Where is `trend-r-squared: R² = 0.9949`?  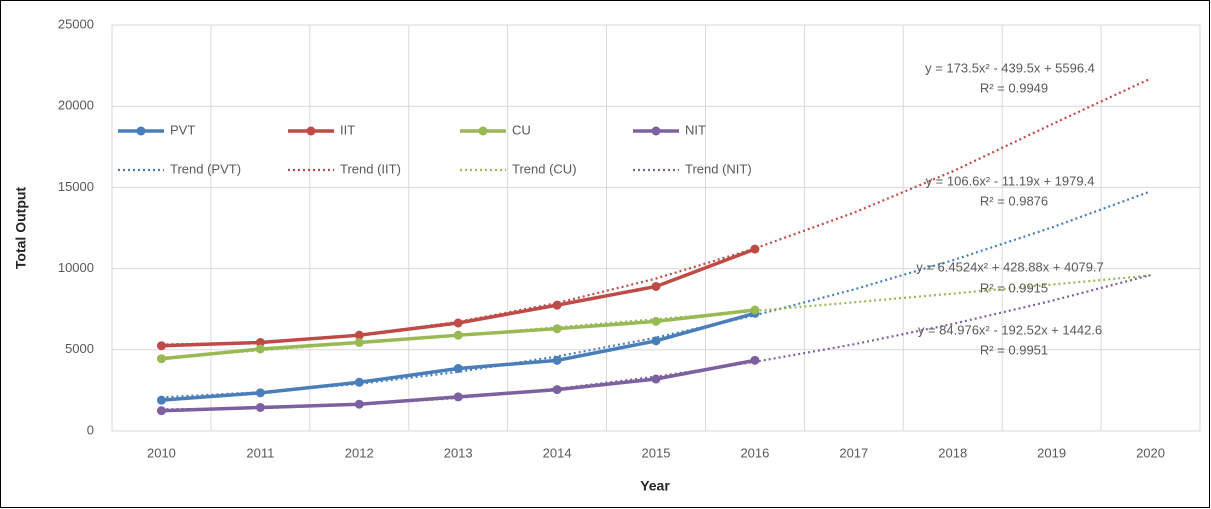 trend-r-squared: R² = 0.9949 is located at coordinates (1014, 87).